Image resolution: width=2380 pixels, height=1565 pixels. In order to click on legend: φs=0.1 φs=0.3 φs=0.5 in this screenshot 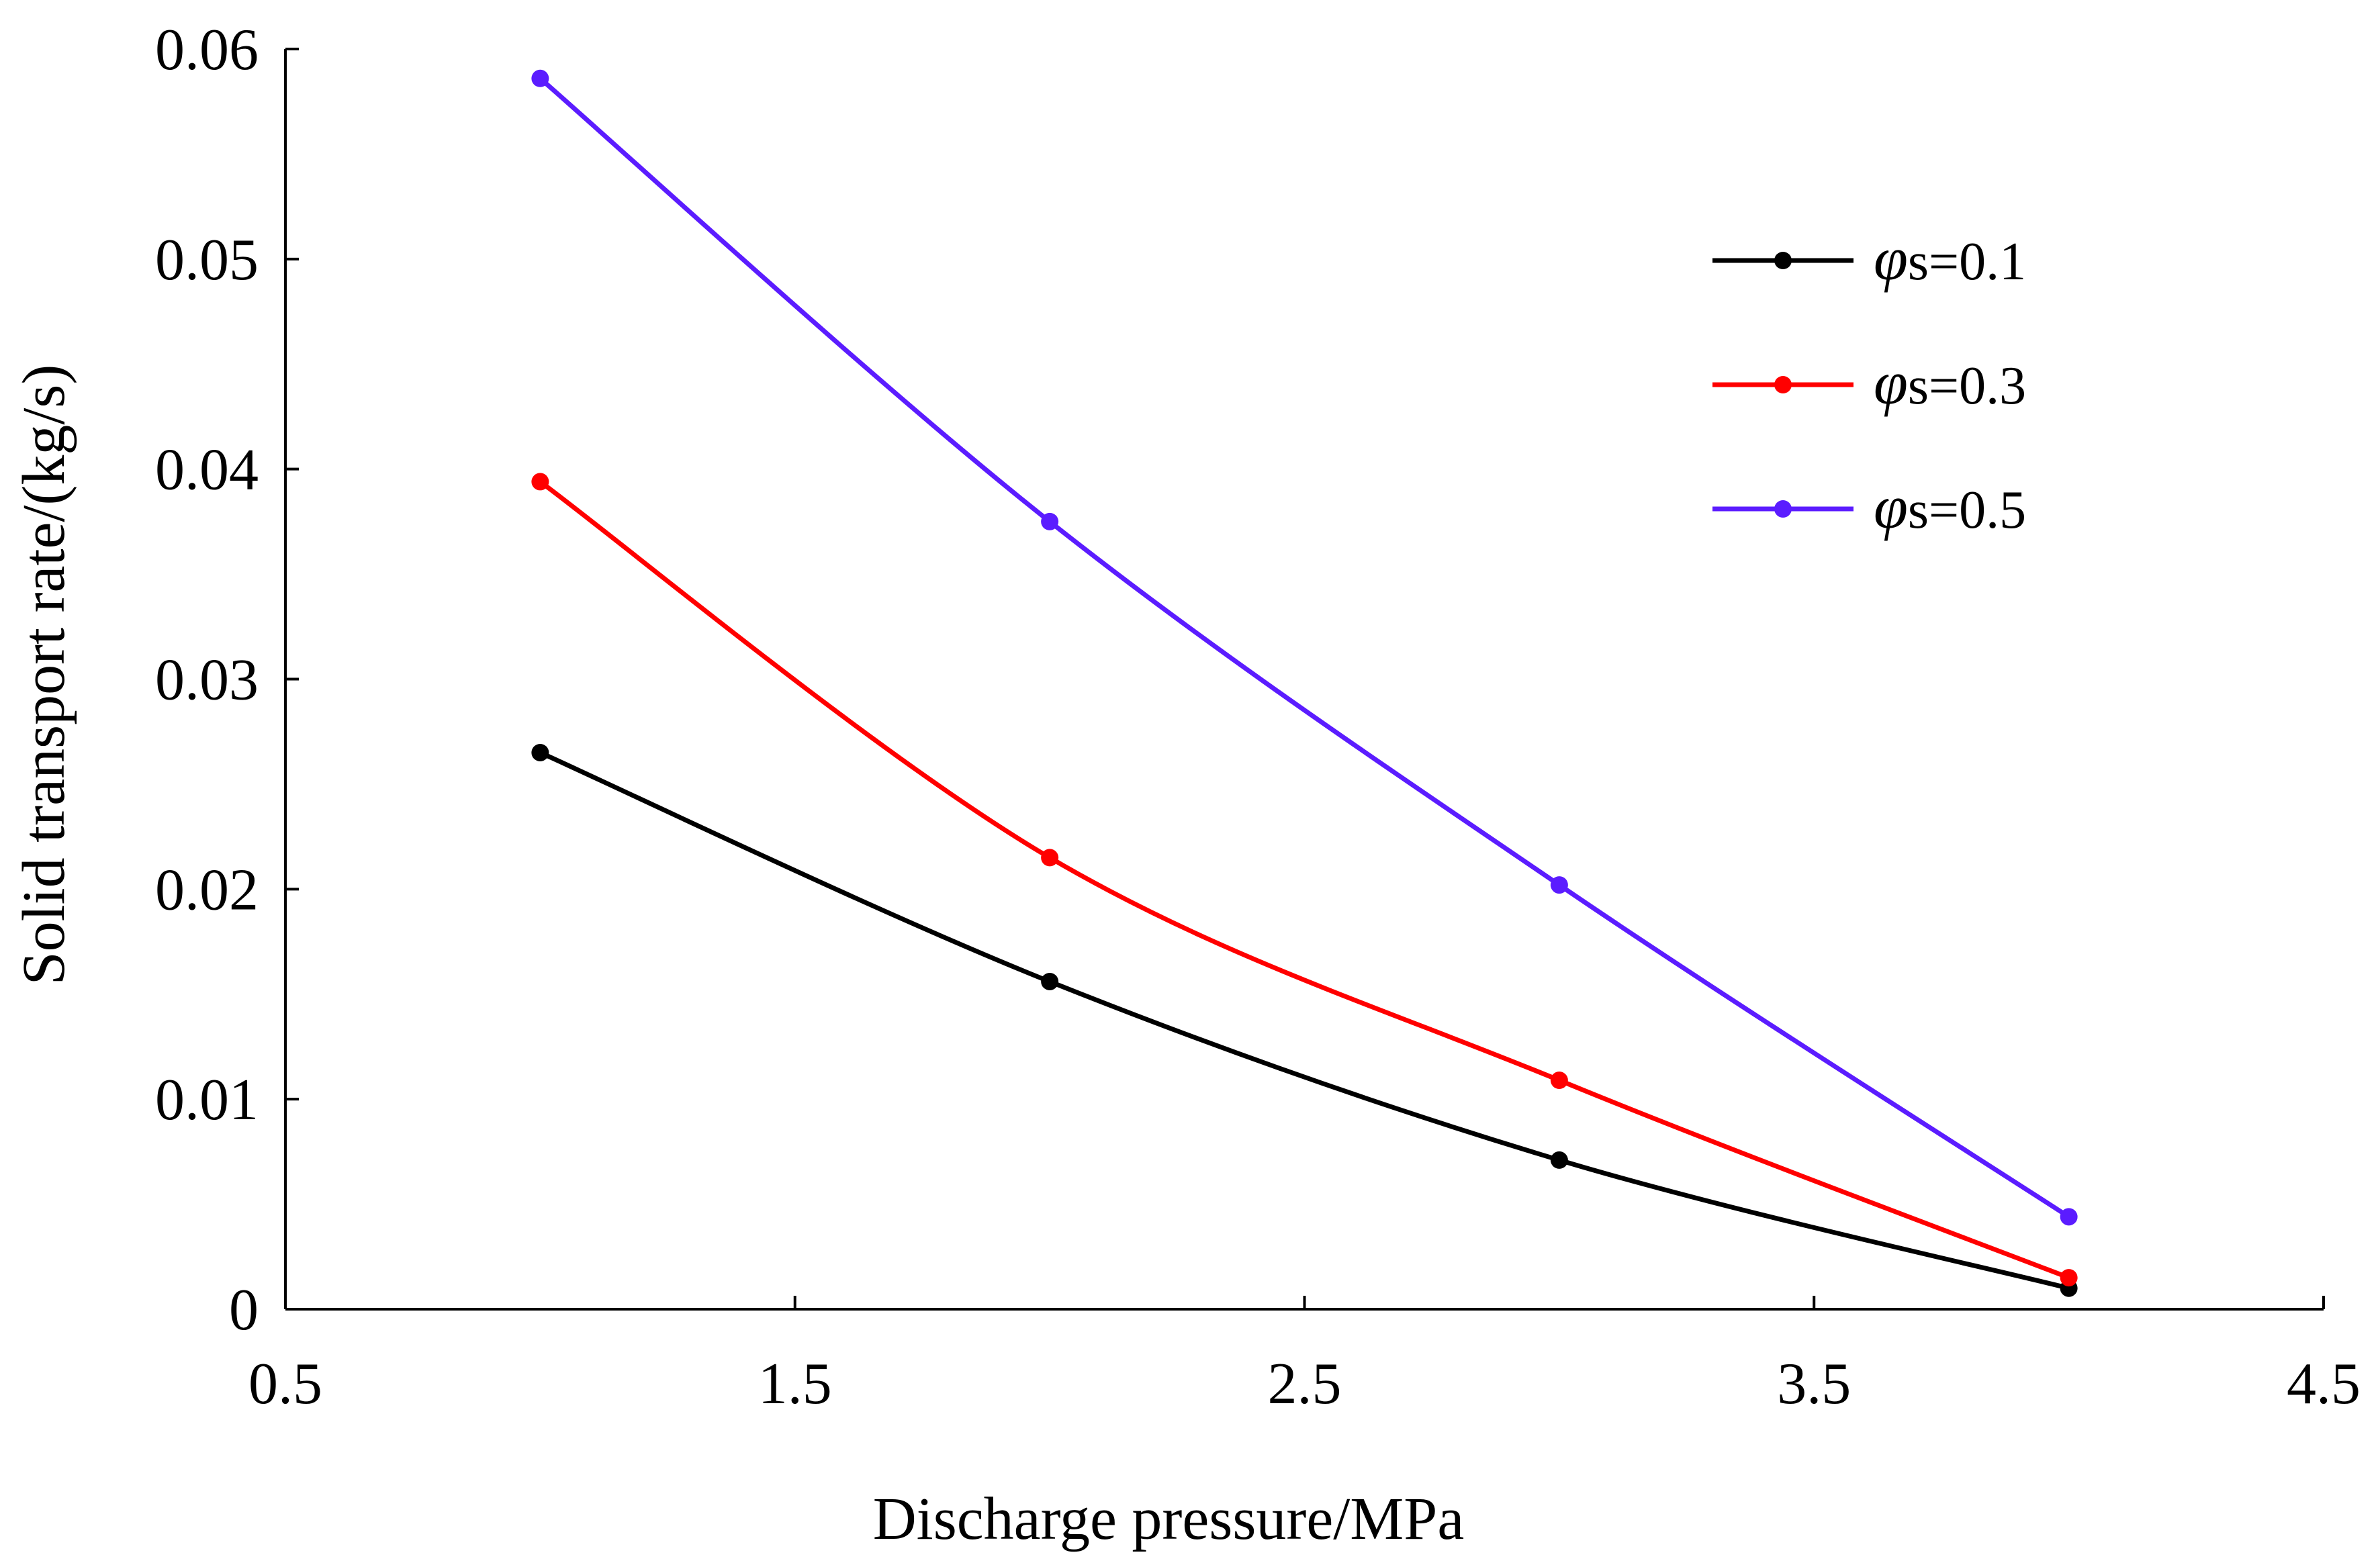, I will do `click(1869, 382)`.